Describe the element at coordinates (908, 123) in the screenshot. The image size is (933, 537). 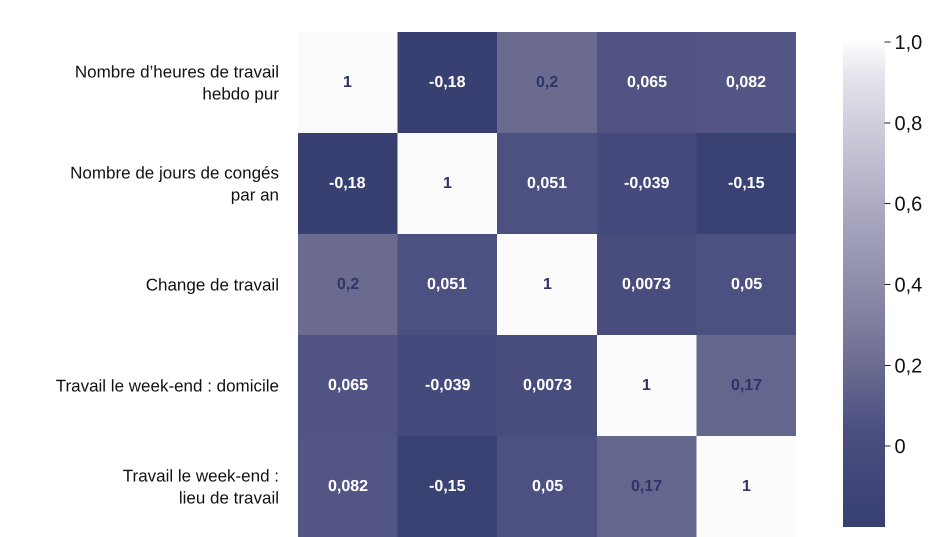
I see `color-bar-label: 0,8` at that location.